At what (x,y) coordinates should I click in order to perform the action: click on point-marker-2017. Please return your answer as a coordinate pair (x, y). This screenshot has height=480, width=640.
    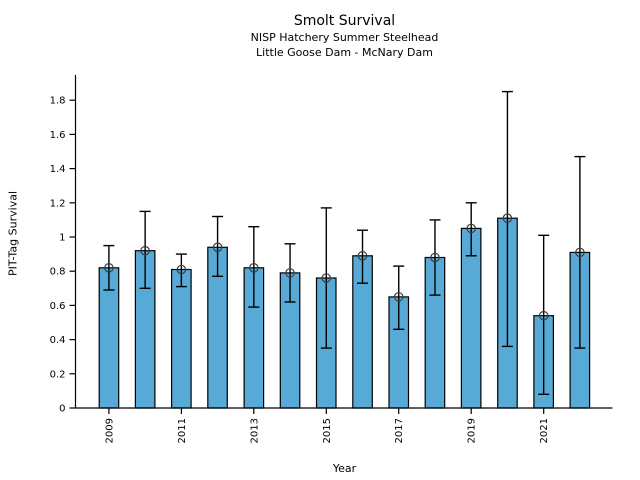
    Looking at the image, I should click on (398, 297).